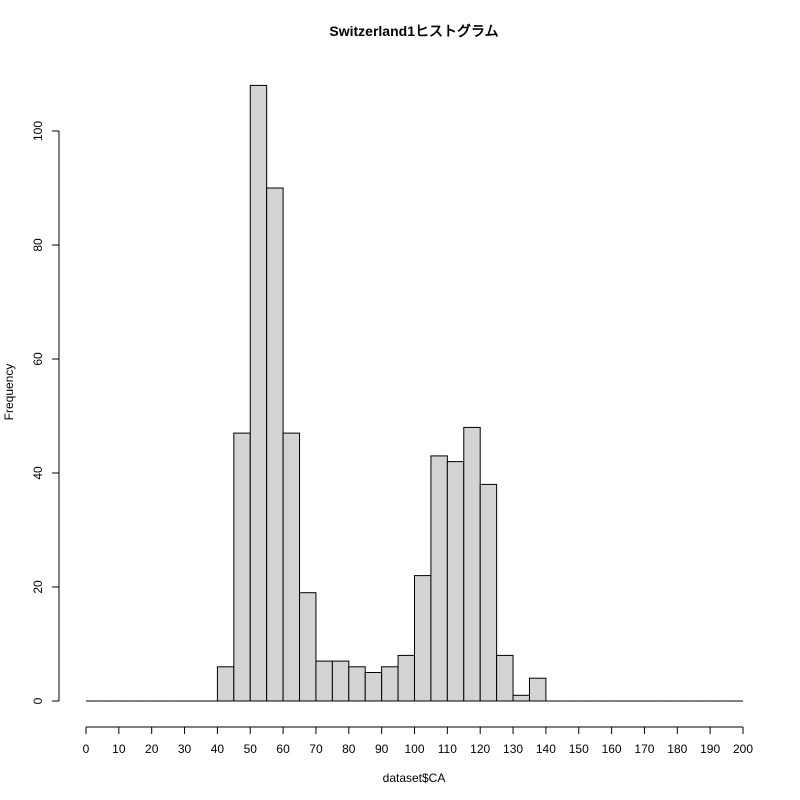 The width and height of the screenshot is (800, 800). Describe the element at coordinates (414, 778) in the screenshot. I see `x-axis-label: dataset$CA` at that location.